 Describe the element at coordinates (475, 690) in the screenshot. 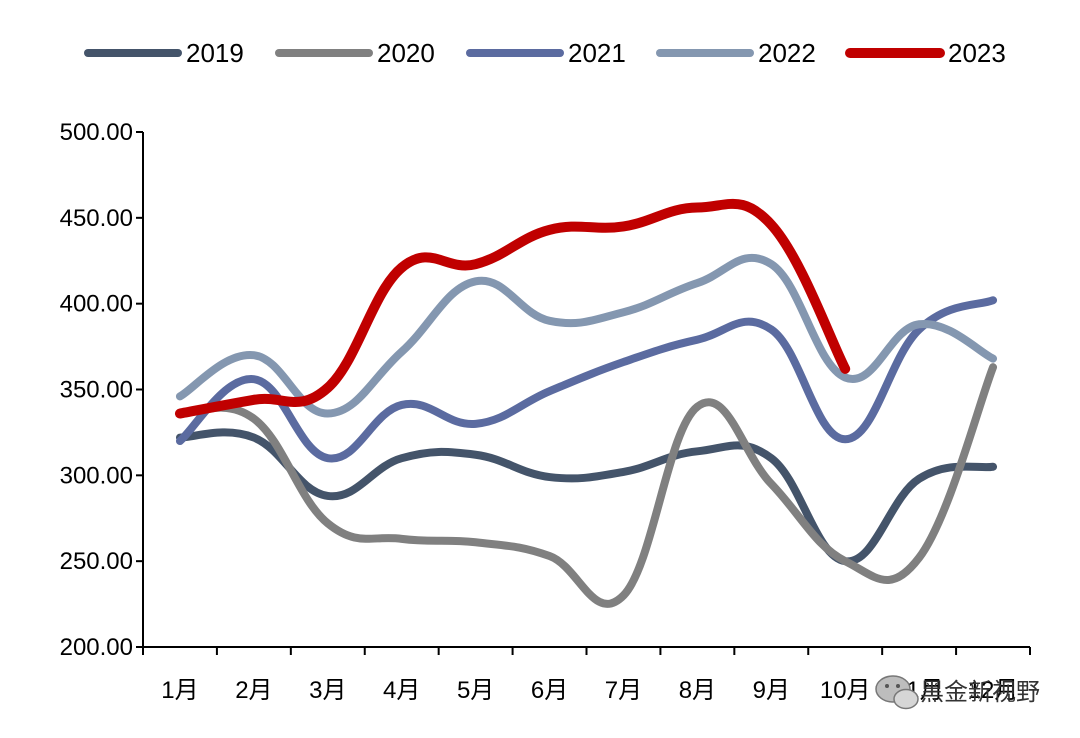

I see `x-tick-label: 5月` at that location.